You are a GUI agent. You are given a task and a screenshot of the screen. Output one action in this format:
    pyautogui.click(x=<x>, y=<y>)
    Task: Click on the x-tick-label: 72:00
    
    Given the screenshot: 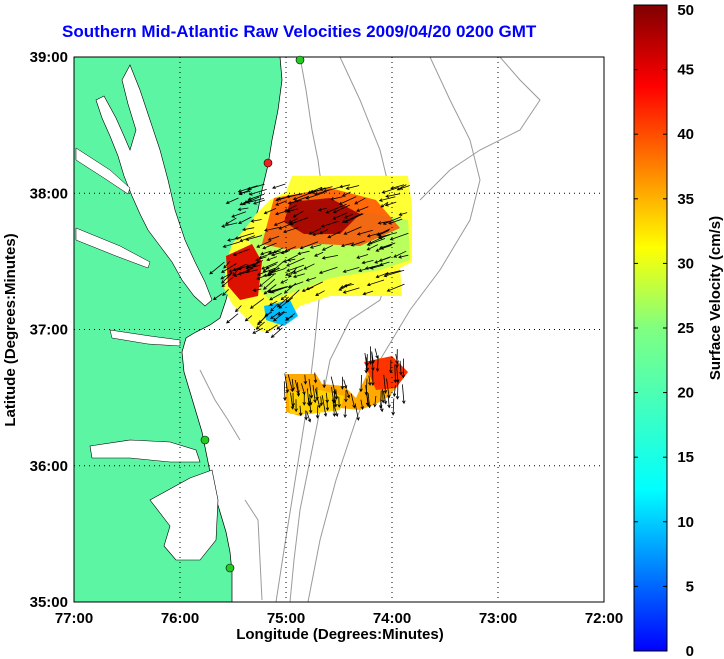 What is the action you would take?
    pyautogui.click(x=604, y=618)
    